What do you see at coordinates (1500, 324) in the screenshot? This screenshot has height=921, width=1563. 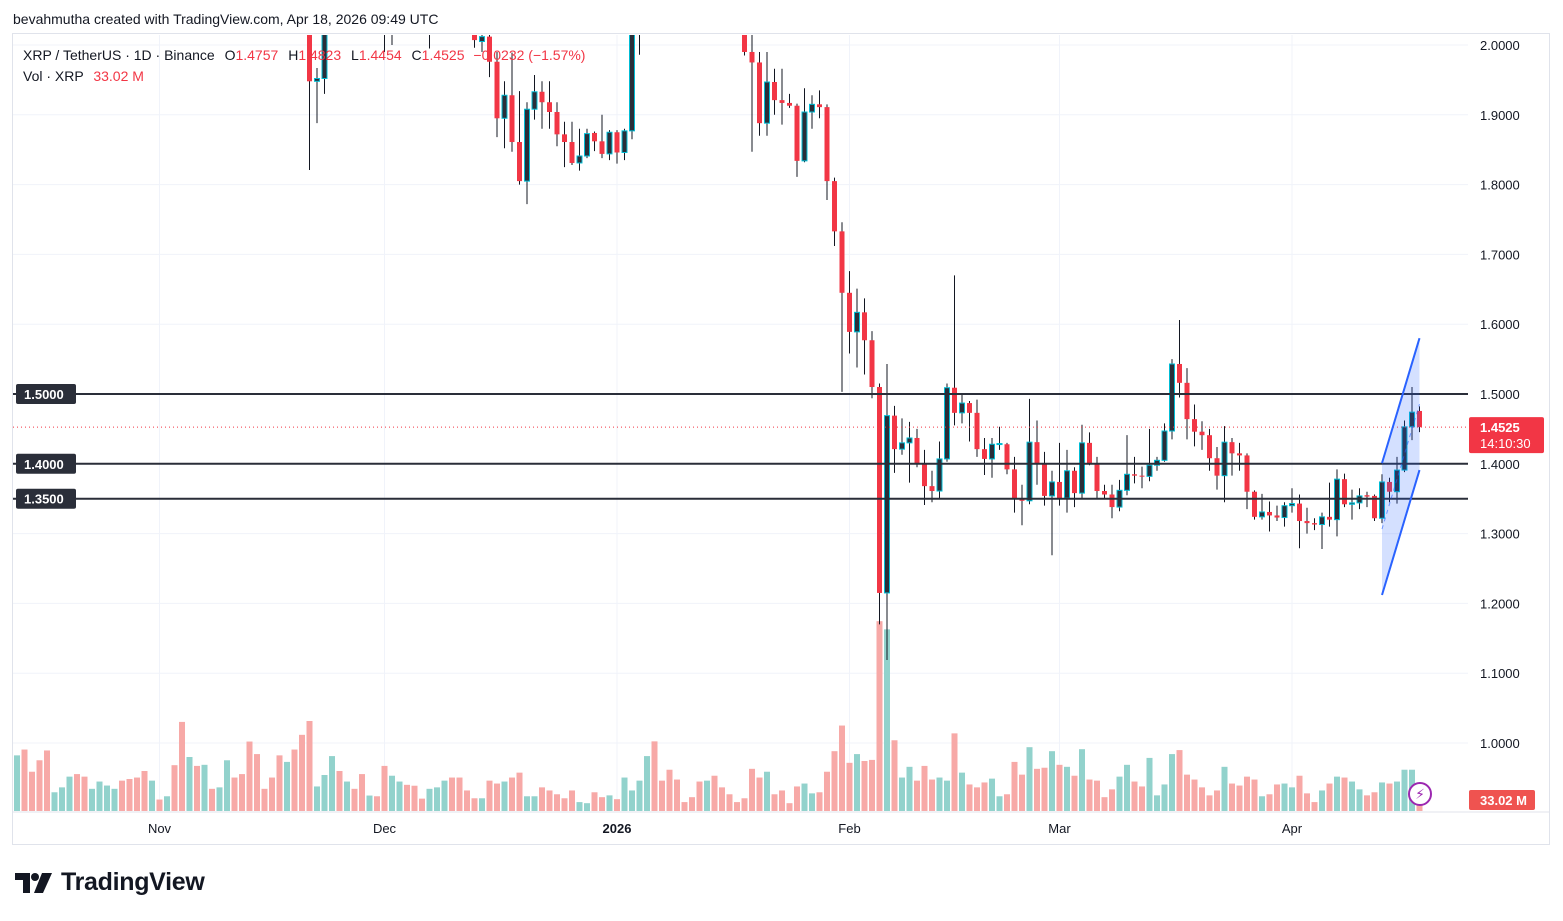 I see `price-tick-label: 1.6000` at bounding box center [1500, 324].